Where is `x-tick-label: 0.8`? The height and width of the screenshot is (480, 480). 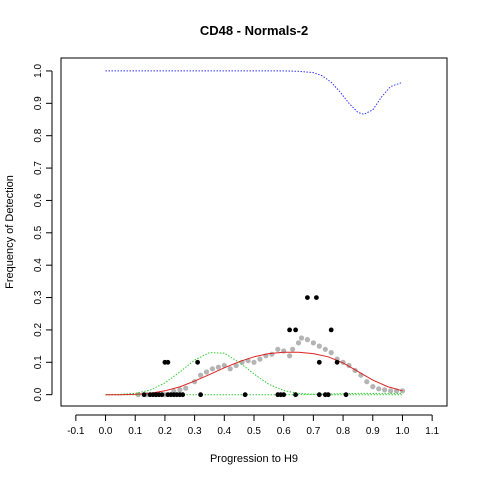
x-tick-label: 0.8 is located at coordinates (343, 431).